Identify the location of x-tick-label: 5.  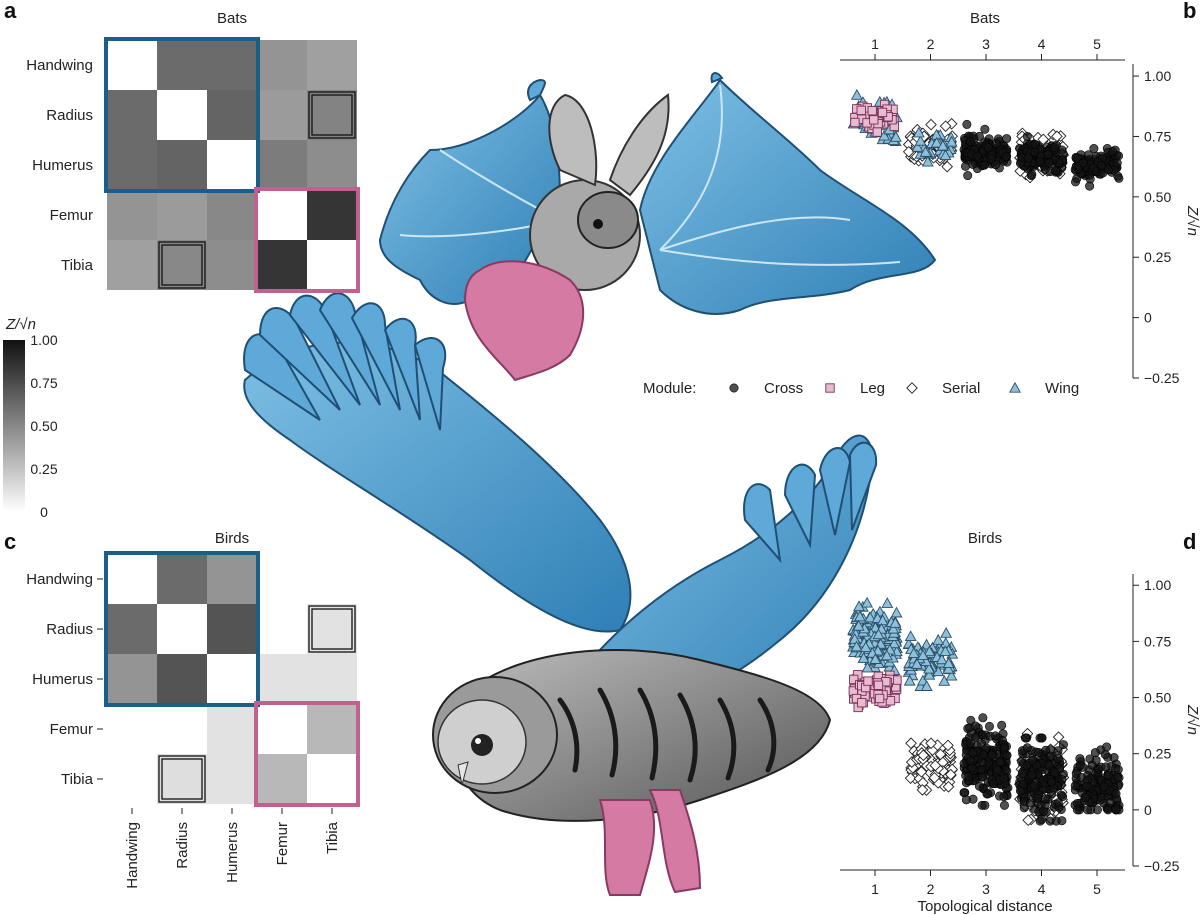
(1097, 44).